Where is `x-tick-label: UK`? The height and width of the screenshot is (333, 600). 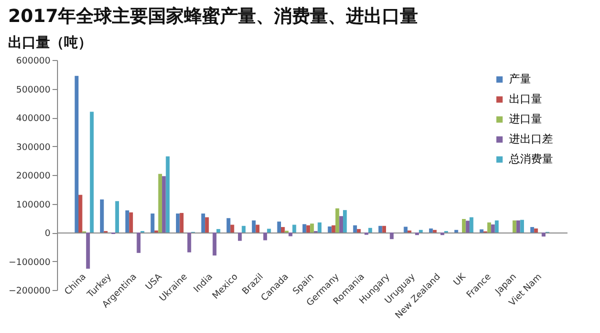
x-tick-label: UK is located at coordinates (460, 279).